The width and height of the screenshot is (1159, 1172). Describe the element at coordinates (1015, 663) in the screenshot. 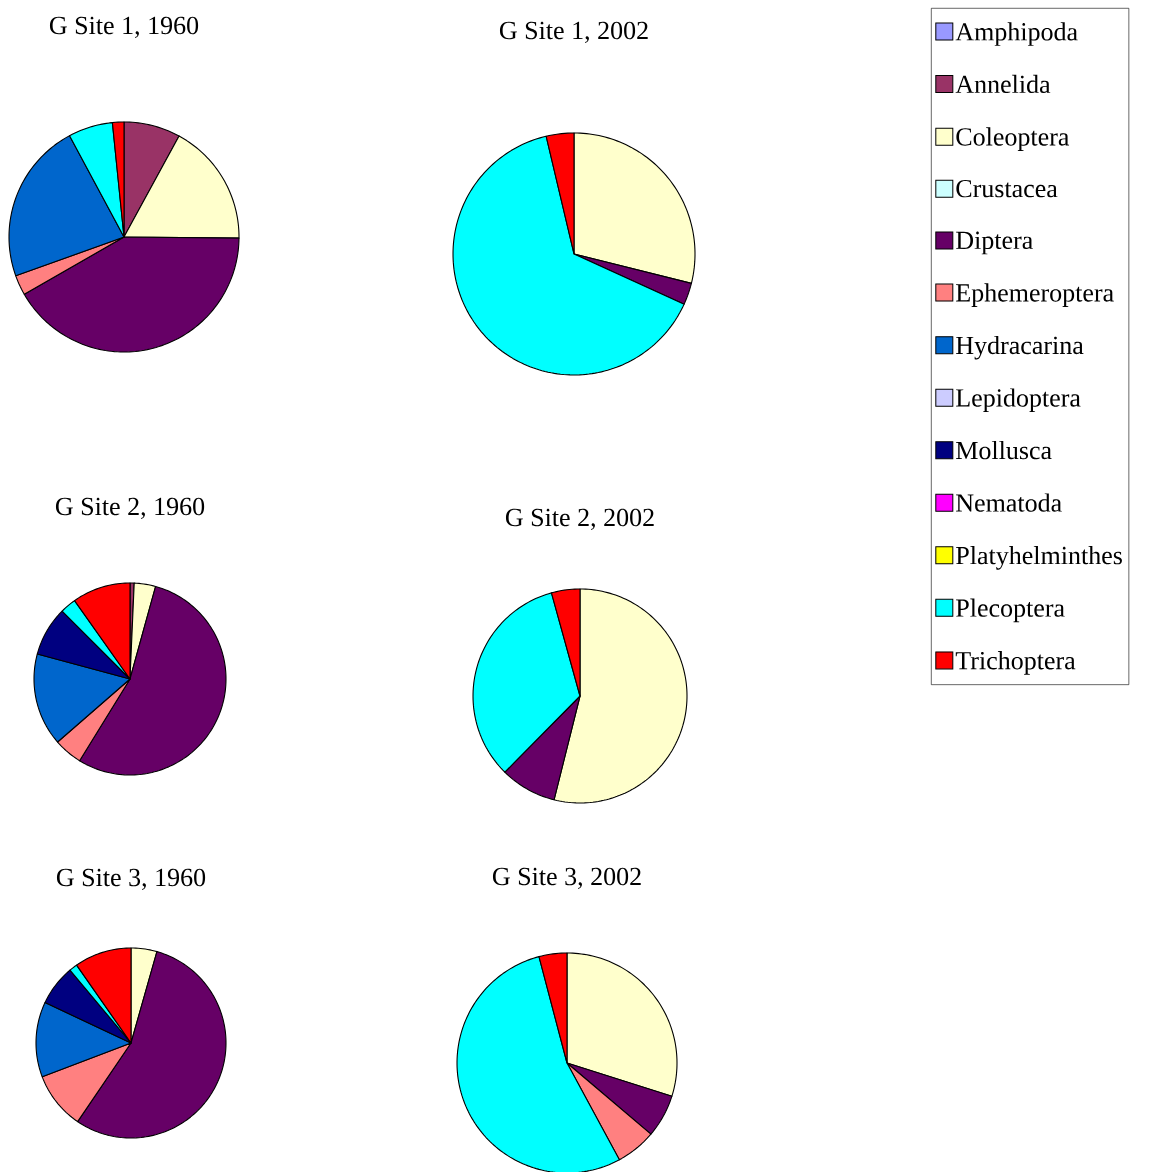

I see `legend-label: Trichoptera` at that location.